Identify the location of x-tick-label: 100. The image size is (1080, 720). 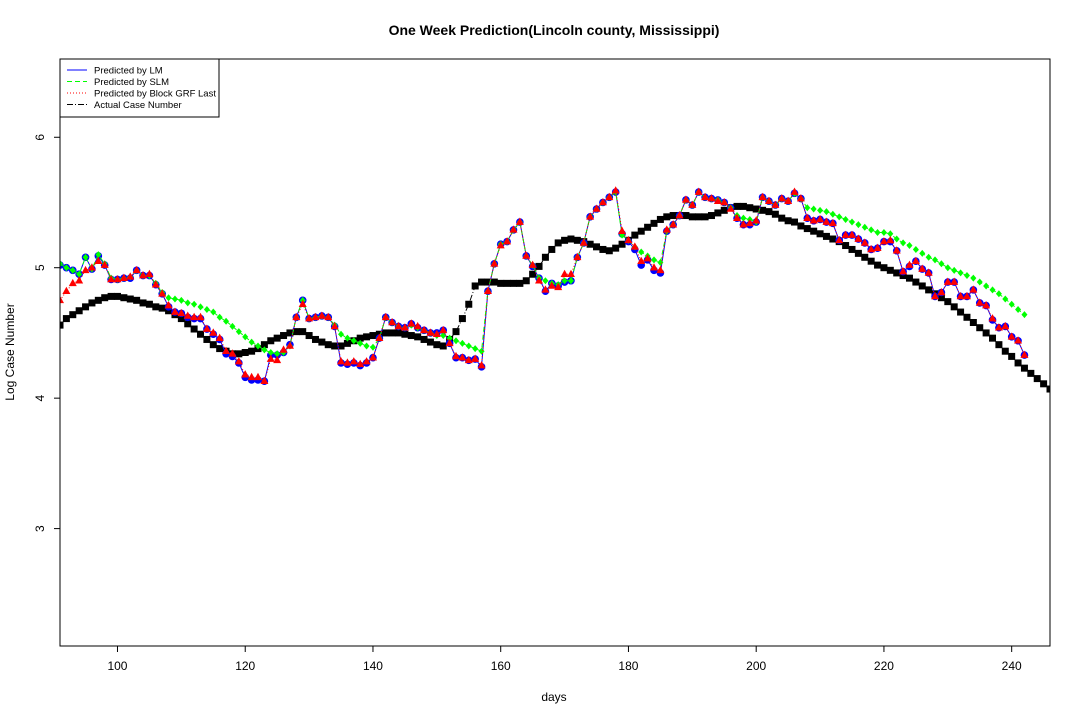
(117, 666).